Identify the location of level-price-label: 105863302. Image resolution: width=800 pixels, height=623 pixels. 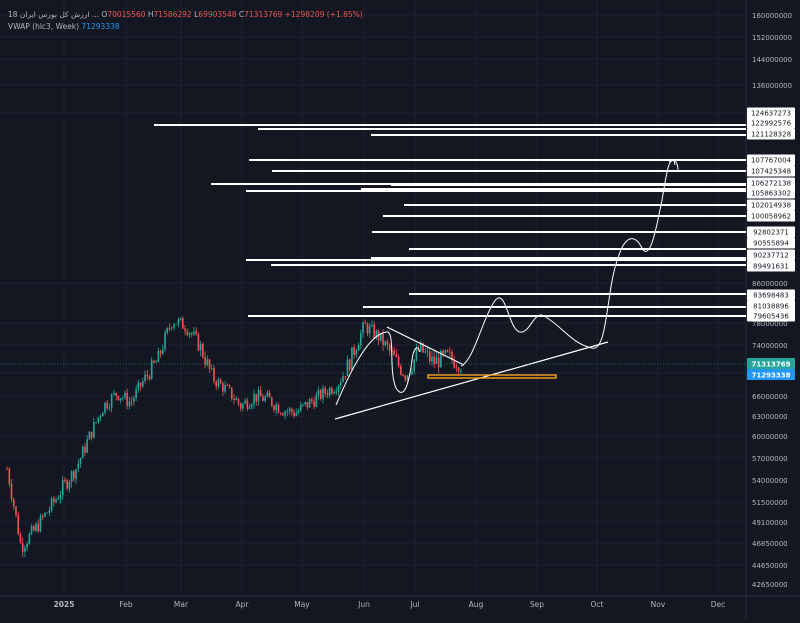
(771, 193).